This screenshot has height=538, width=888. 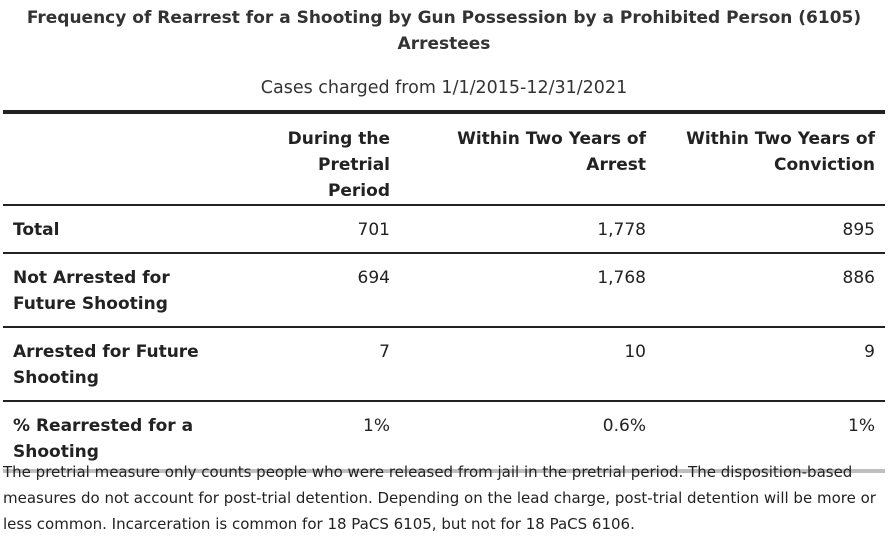 I want to click on row-label: Not Arrested for Future Shooting, so click(x=122, y=290).